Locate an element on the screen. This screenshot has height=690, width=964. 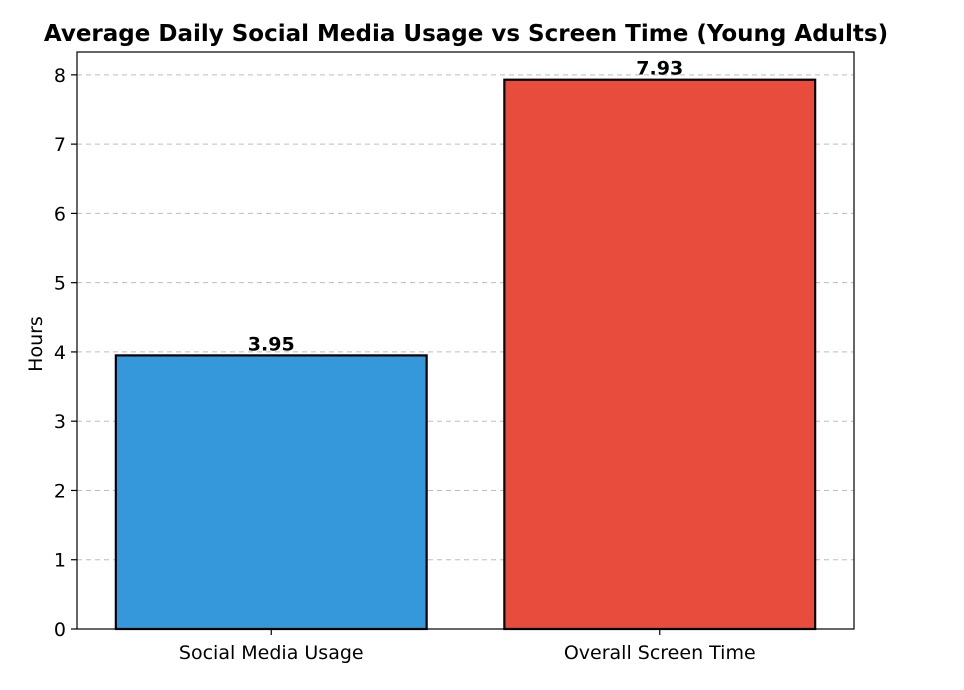
y-tick-label: 3 is located at coordinates (60, 422).